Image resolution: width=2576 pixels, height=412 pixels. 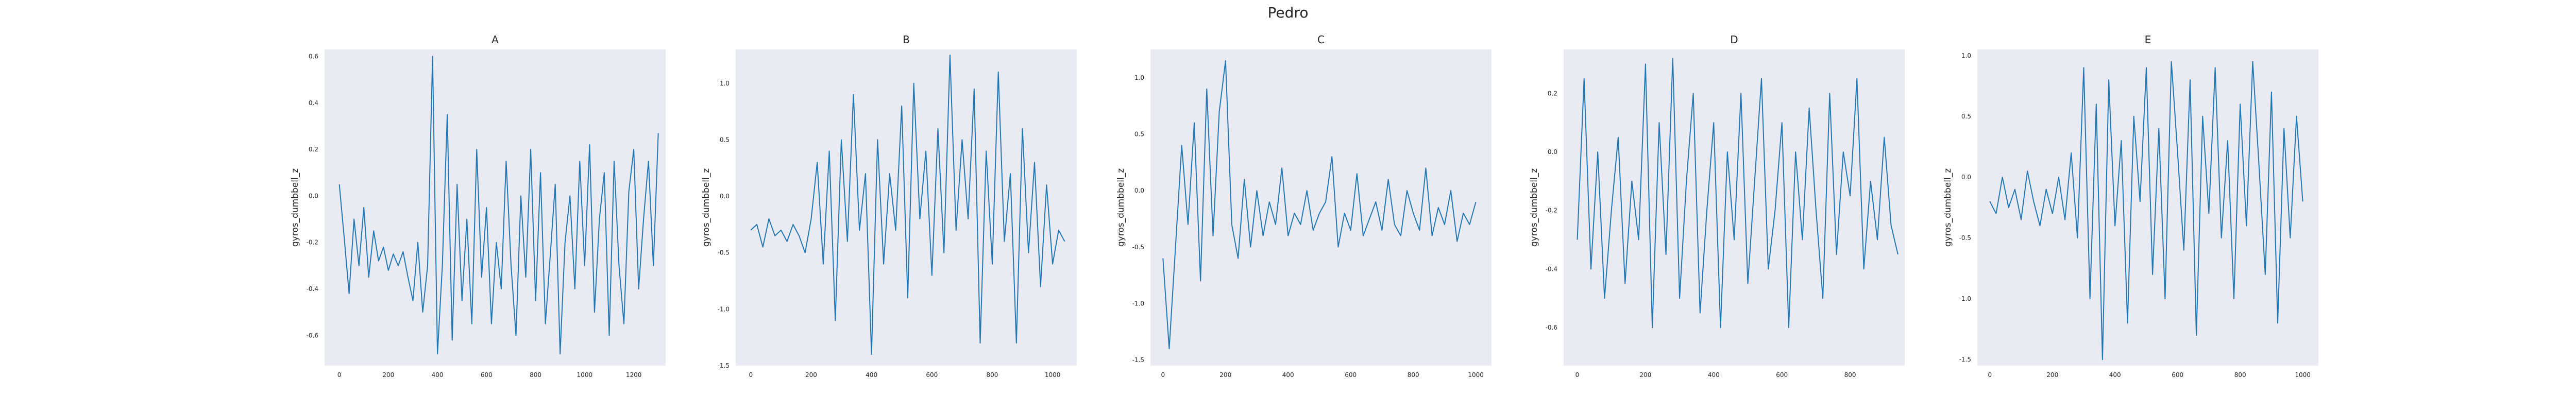 What do you see at coordinates (1734, 39) in the screenshot?
I see `panel-title: D` at bounding box center [1734, 39].